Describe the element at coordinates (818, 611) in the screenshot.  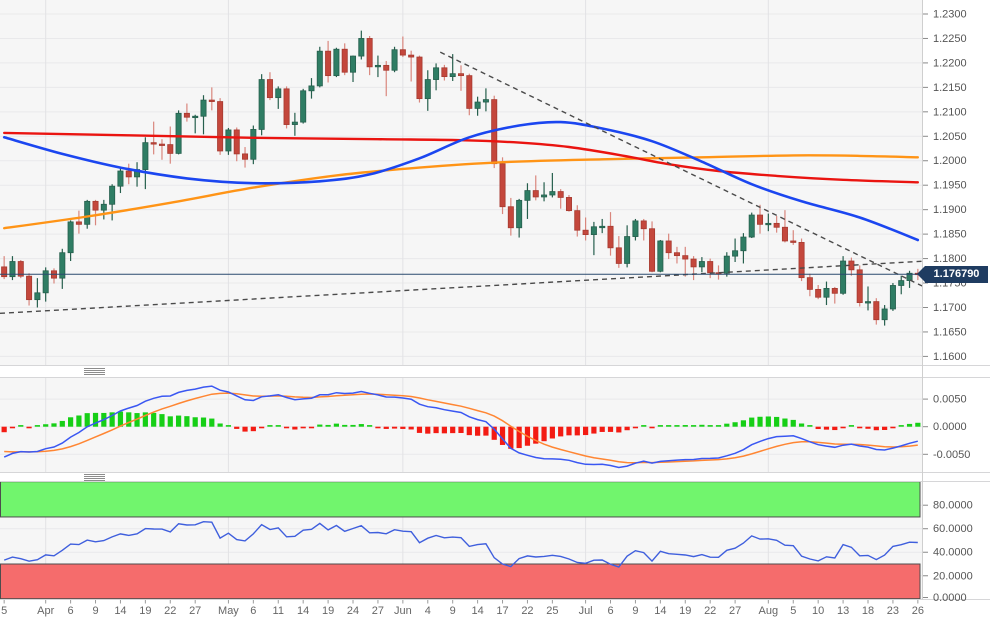
I see `date-axis-label: 10` at that location.